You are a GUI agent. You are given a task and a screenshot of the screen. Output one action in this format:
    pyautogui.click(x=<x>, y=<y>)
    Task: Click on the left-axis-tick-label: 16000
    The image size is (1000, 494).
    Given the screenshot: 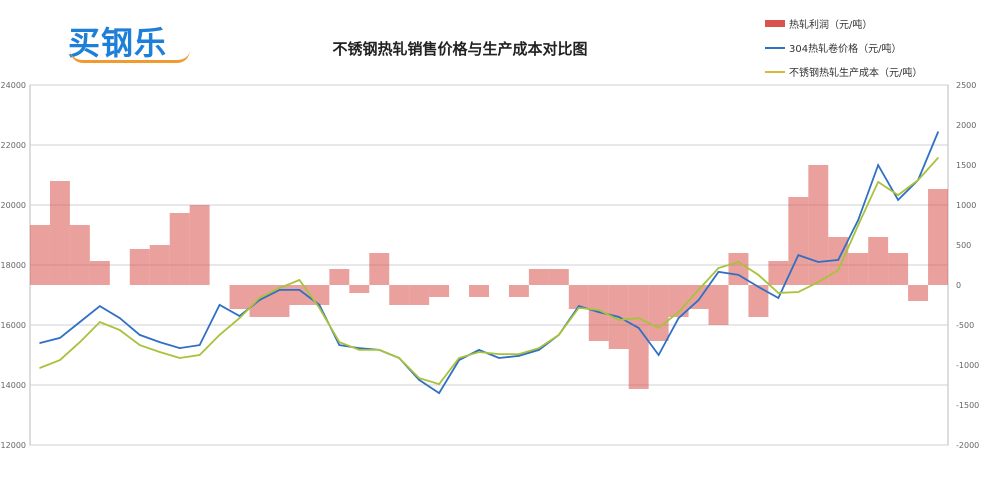 What is the action you would take?
    pyautogui.click(x=13, y=325)
    